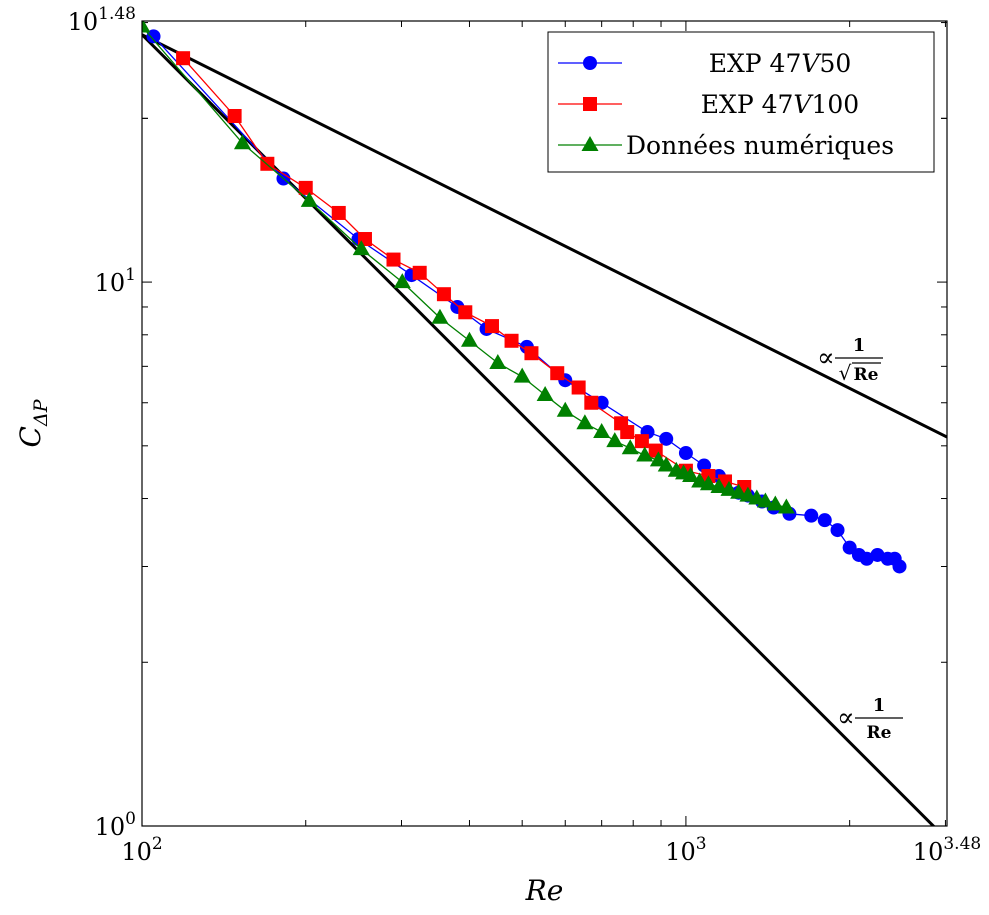 This screenshot has height=915, width=989. I want to click on sqrt-symbol: √, so click(845, 373).